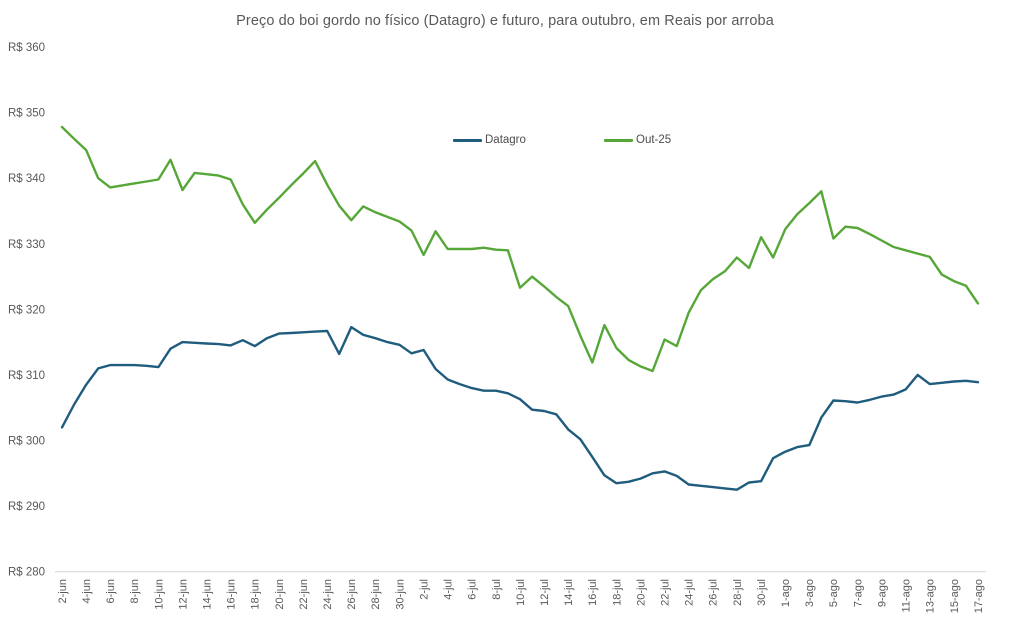 Image resolution: width=1010 pixels, height=629 pixels. What do you see at coordinates (665, 592) in the screenshot?
I see `x-axis-tick-label: 22-jul` at bounding box center [665, 592].